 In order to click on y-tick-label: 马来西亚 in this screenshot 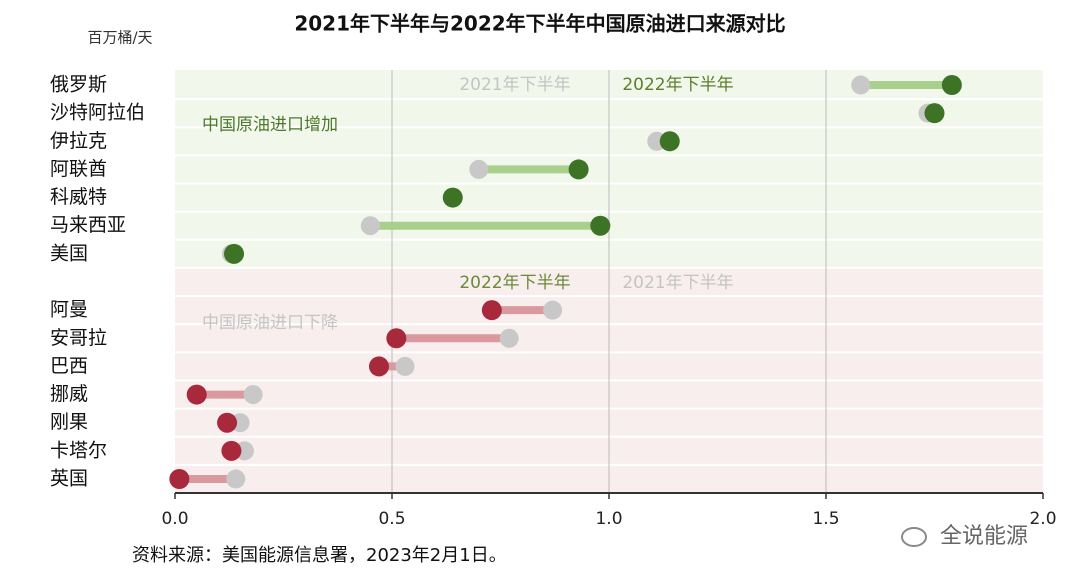, I will do `click(88, 225)`.